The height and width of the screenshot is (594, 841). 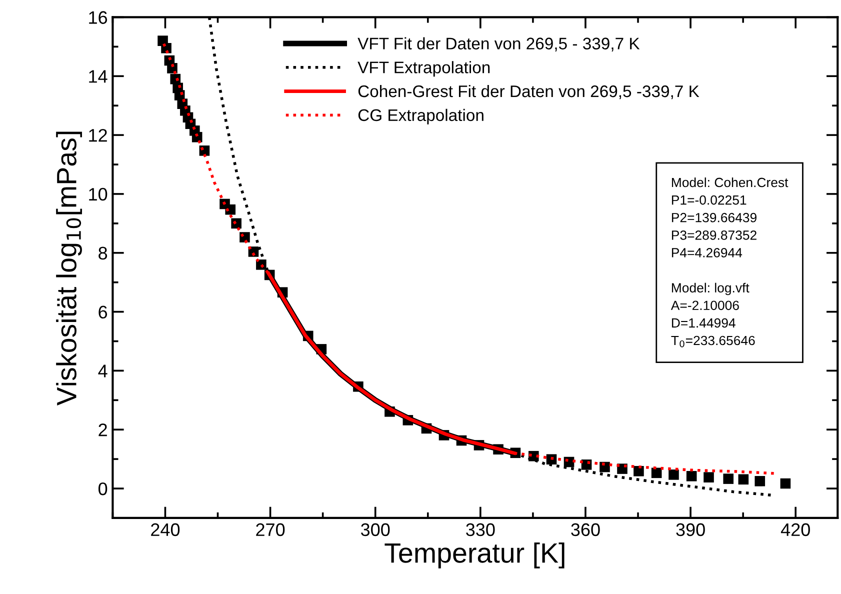 I want to click on x-tick-label: 270, so click(x=270, y=529).